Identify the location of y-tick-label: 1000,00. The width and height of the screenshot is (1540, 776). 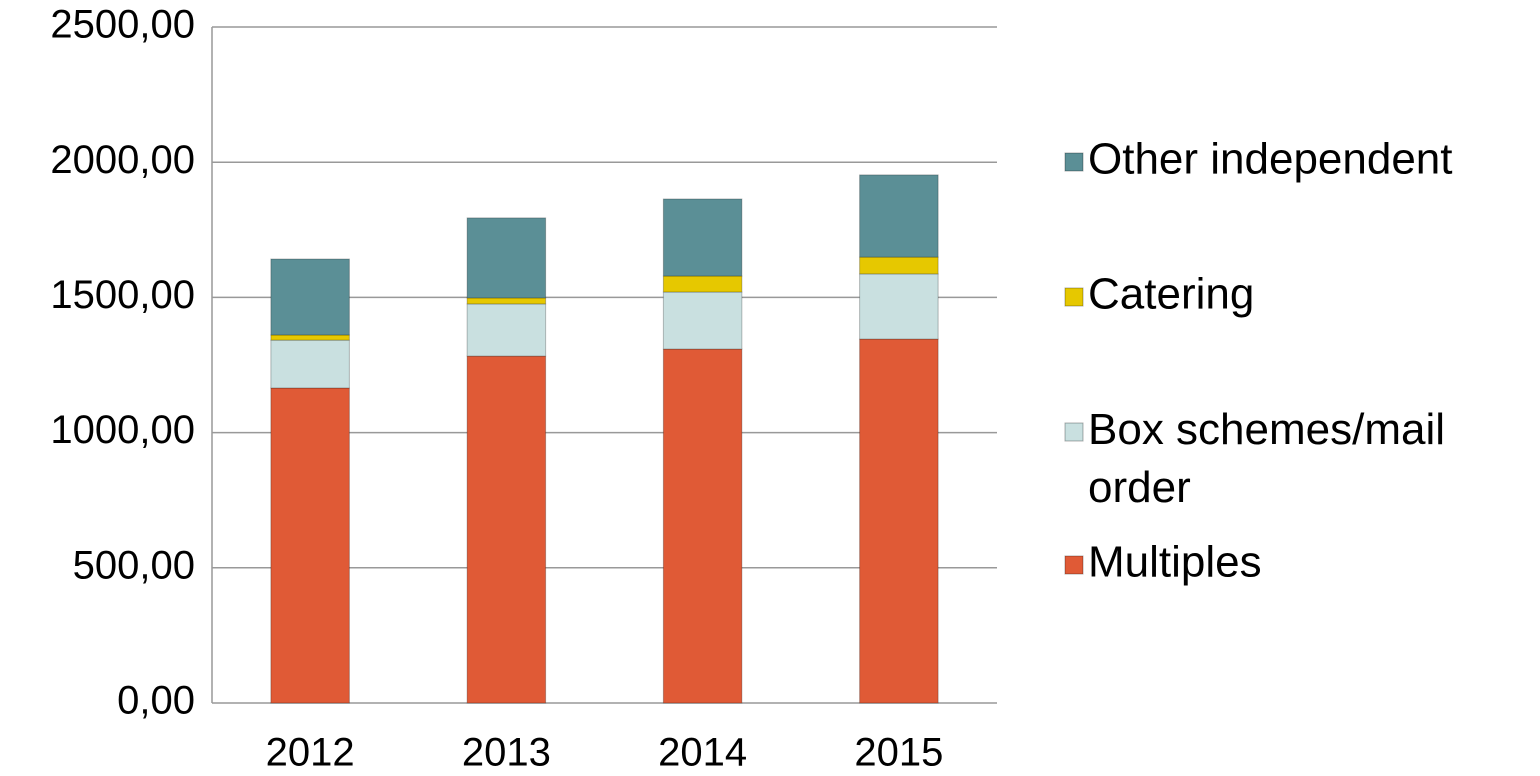
(122, 430).